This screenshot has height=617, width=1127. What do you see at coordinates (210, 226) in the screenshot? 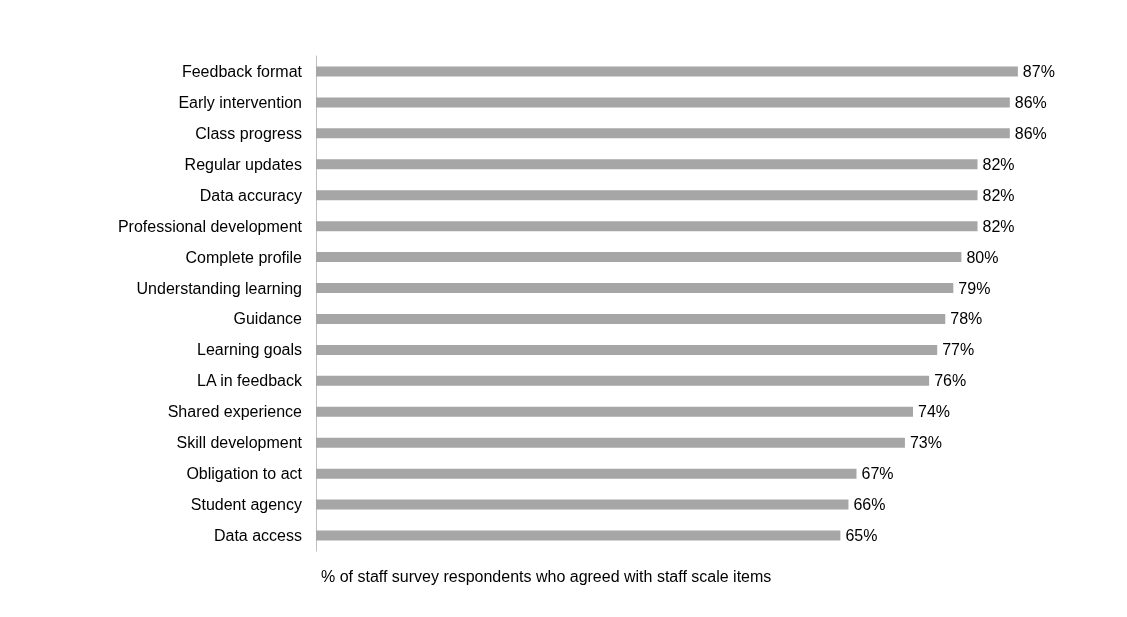
I see `y-tick-label: Professional development` at bounding box center [210, 226].